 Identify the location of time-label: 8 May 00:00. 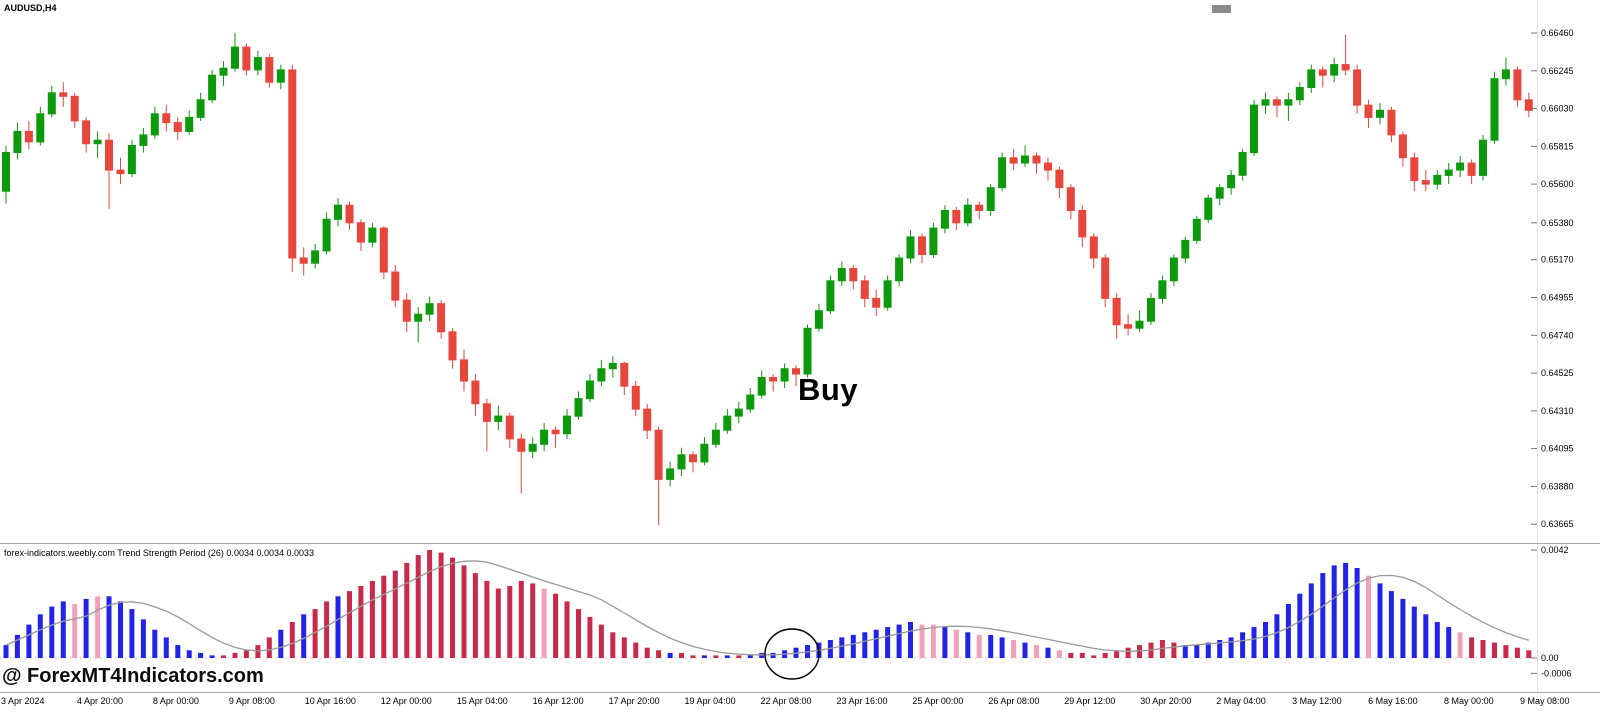
(1469, 701).